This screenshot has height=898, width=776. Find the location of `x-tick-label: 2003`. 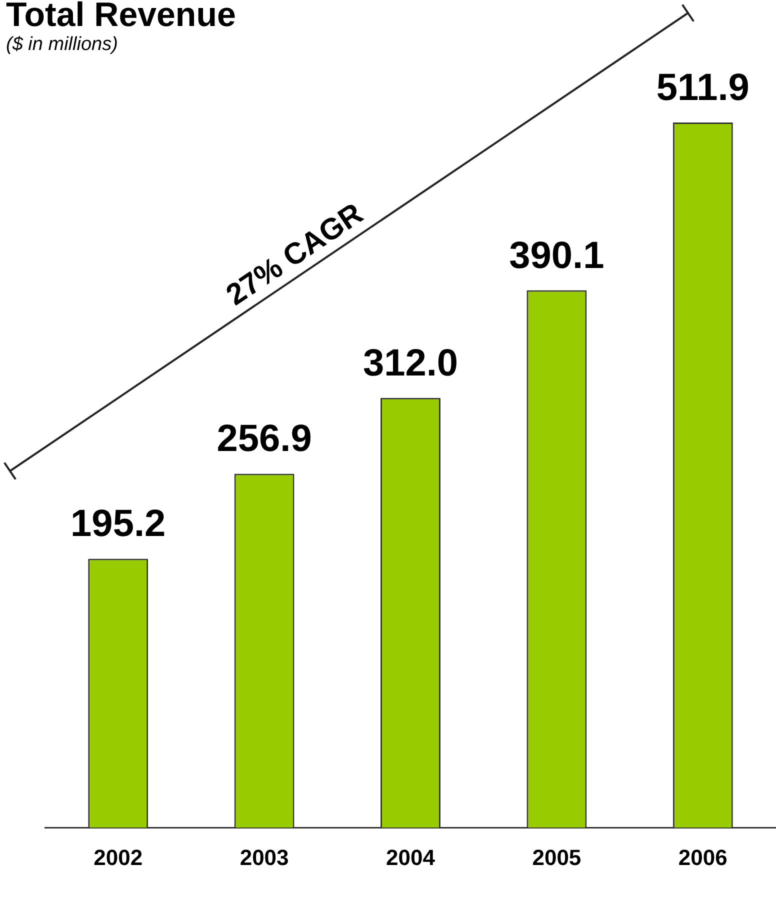

x-tick-label: 2003 is located at coordinates (264, 857).